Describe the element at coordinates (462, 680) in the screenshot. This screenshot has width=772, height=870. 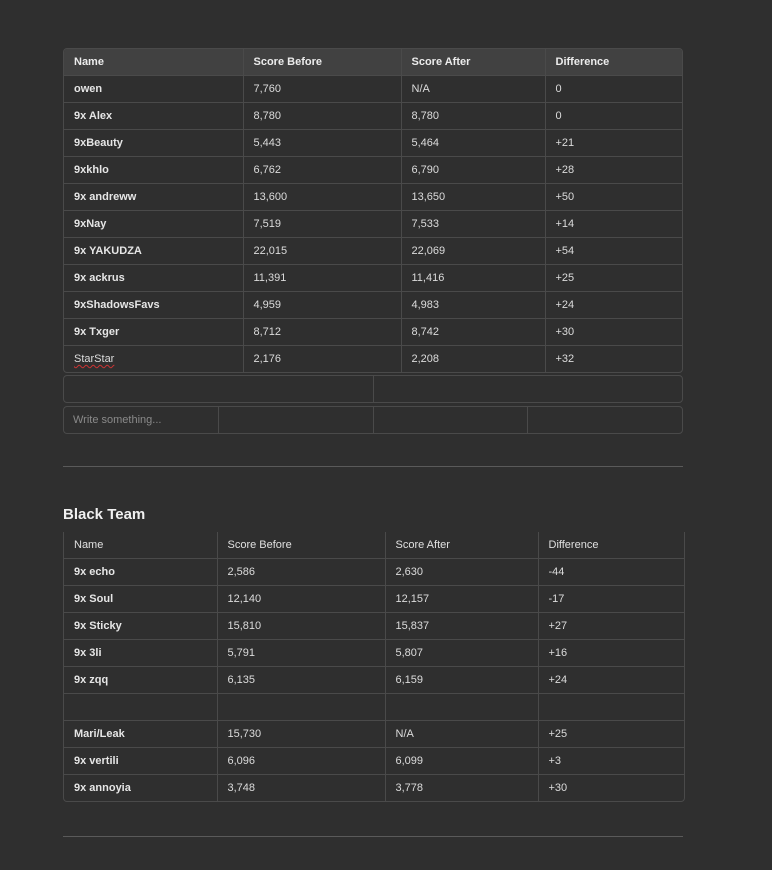
I see `cell-score-after: 6,159` at that location.